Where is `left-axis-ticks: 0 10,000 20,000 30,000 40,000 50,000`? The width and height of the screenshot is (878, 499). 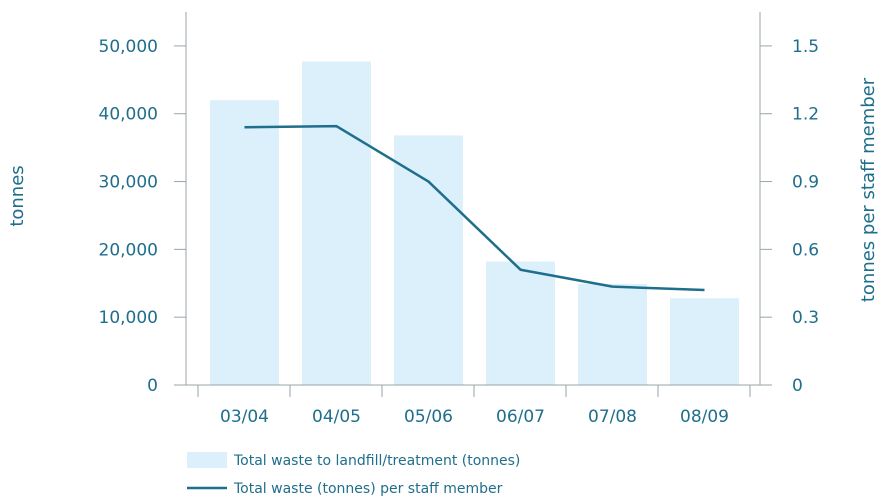
left-axis-ticks: 0 10,000 20,000 30,000 40,000 50,000 is located at coordinates (142, 216).